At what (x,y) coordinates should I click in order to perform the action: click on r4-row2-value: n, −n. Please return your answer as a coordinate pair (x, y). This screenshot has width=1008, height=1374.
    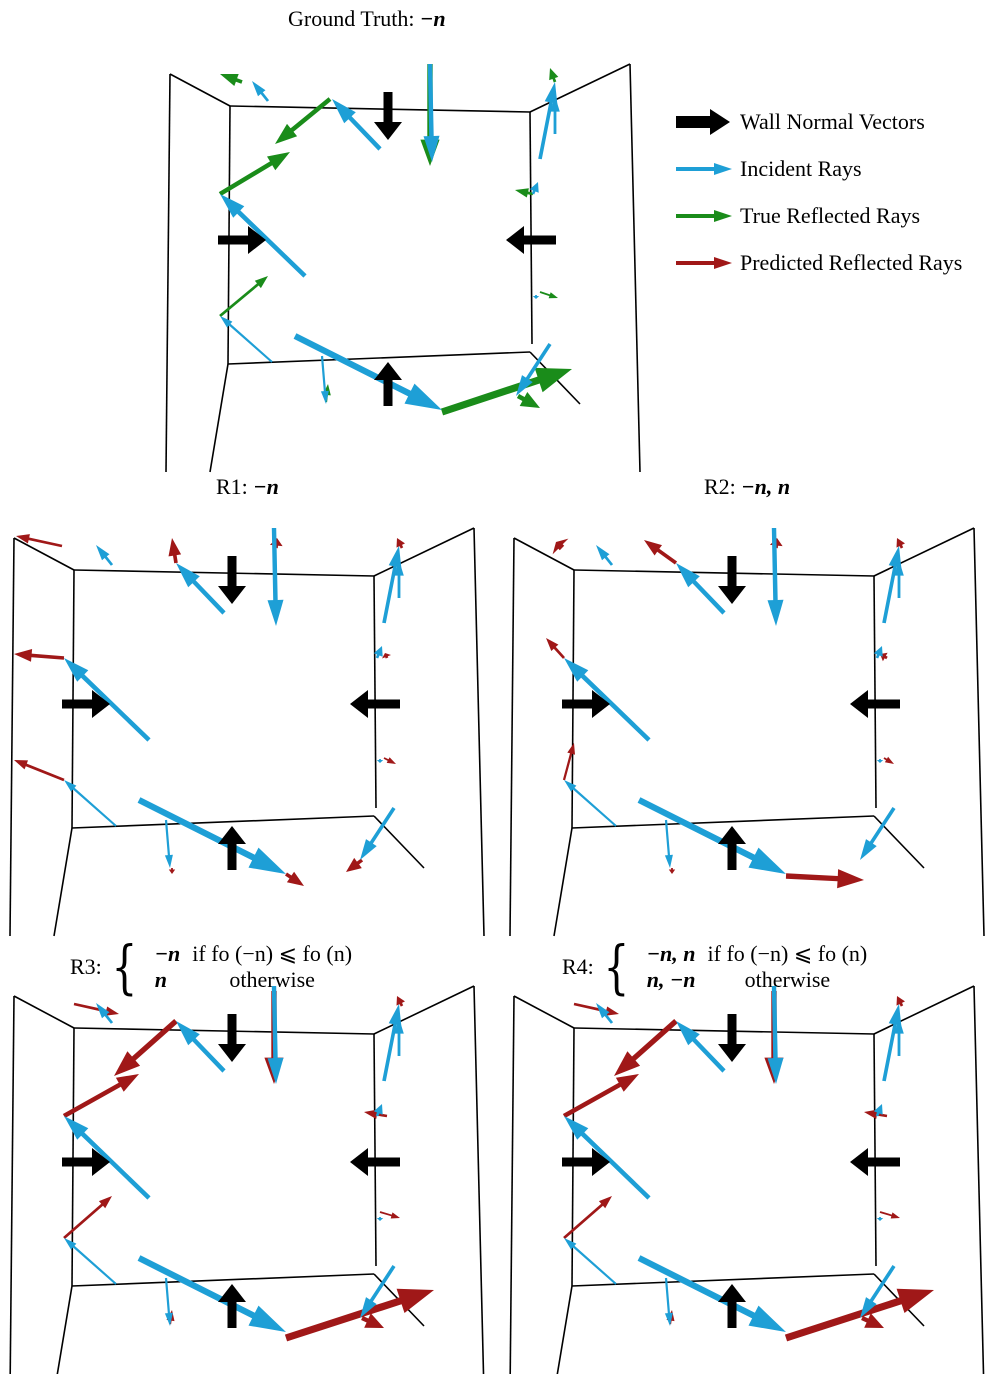
    Looking at the image, I should click on (671, 979).